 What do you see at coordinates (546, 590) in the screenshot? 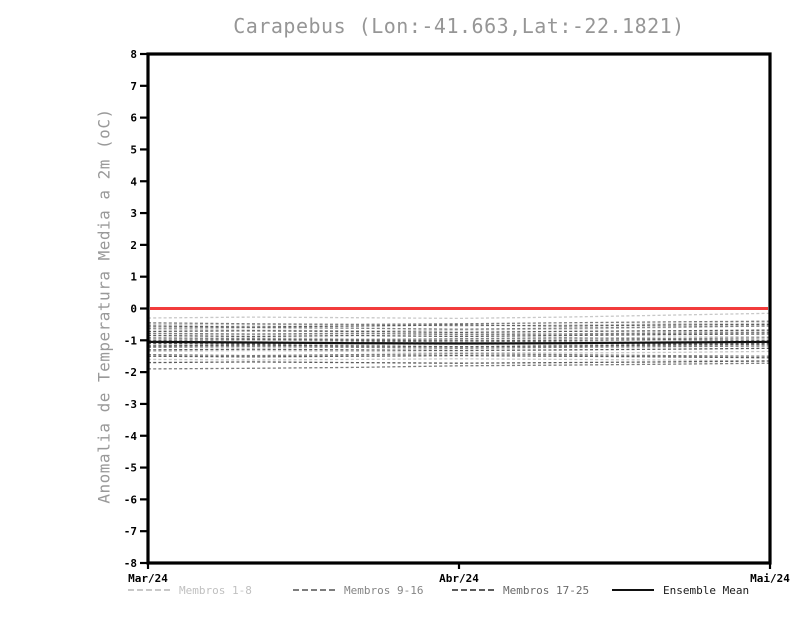
I see `legend-label: Membros 17-25` at bounding box center [546, 590].